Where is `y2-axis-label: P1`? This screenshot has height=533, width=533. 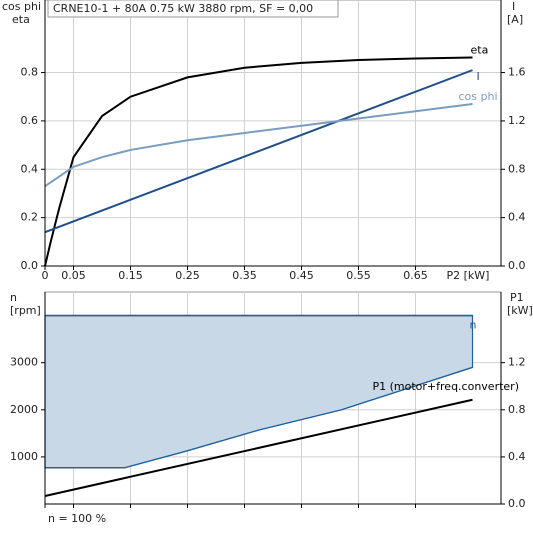
y2-axis-label: P1 is located at coordinates (517, 297).